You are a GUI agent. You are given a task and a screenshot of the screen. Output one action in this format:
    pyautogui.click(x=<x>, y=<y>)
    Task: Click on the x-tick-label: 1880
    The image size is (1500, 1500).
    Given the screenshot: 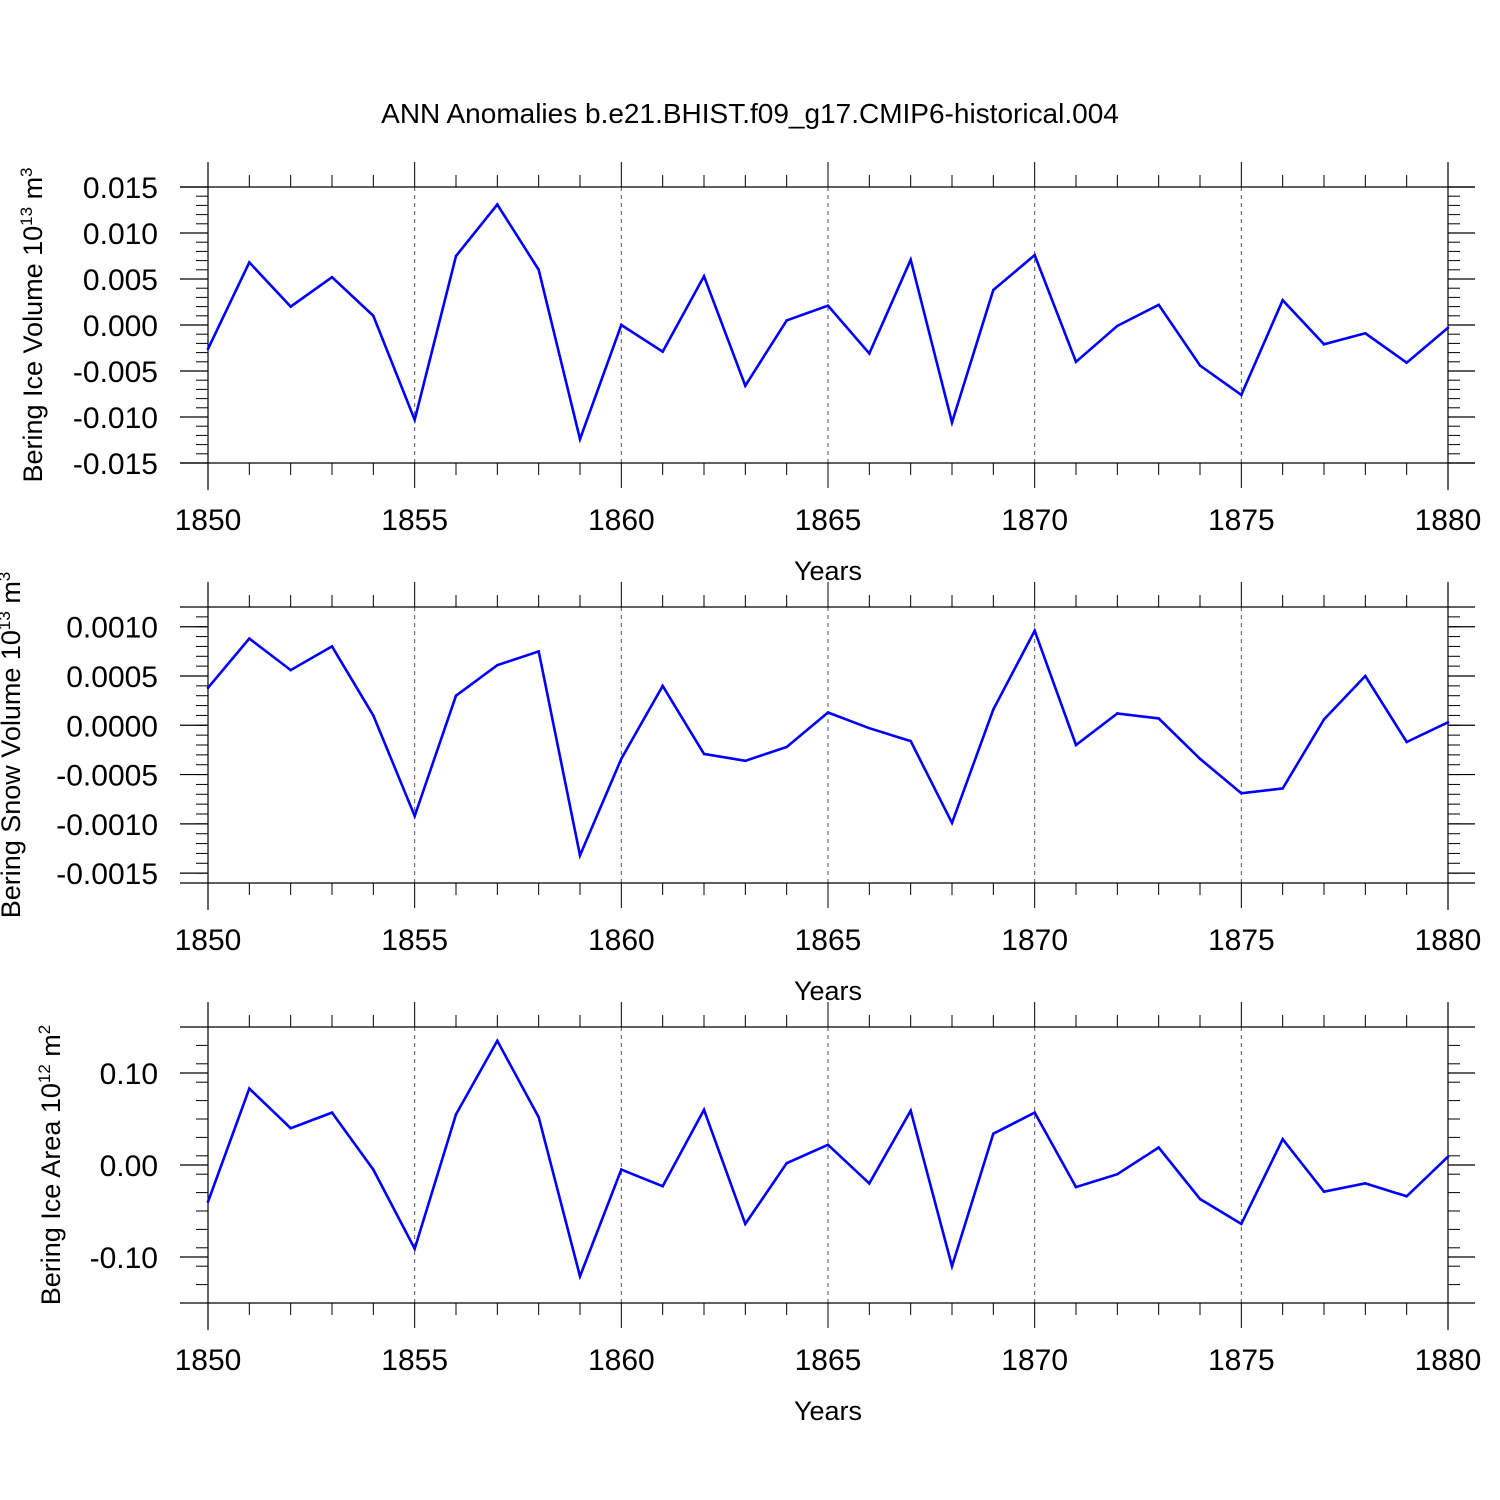 What is the action you would take?
    pyautogui.click(x=1448, y=940)
    